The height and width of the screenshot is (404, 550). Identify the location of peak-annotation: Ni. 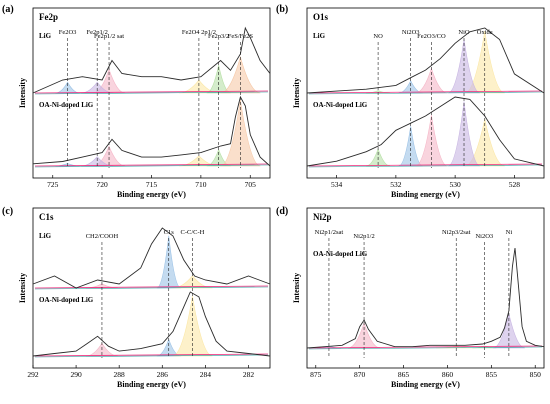
(509, 232).